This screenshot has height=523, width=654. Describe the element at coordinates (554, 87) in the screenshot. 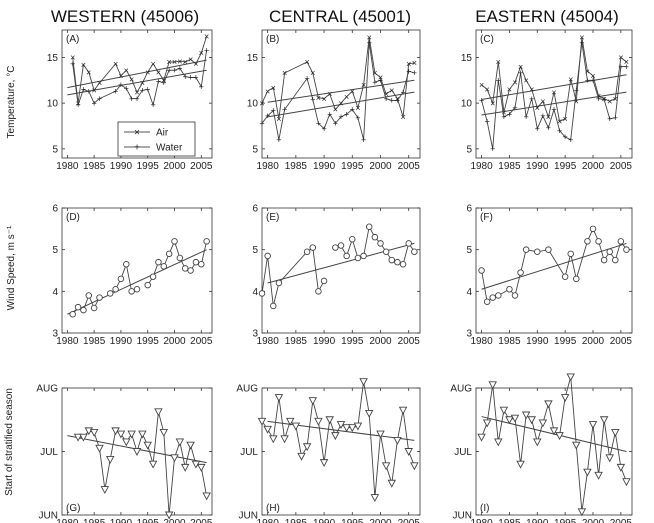

I see `trendline-air` at that location.